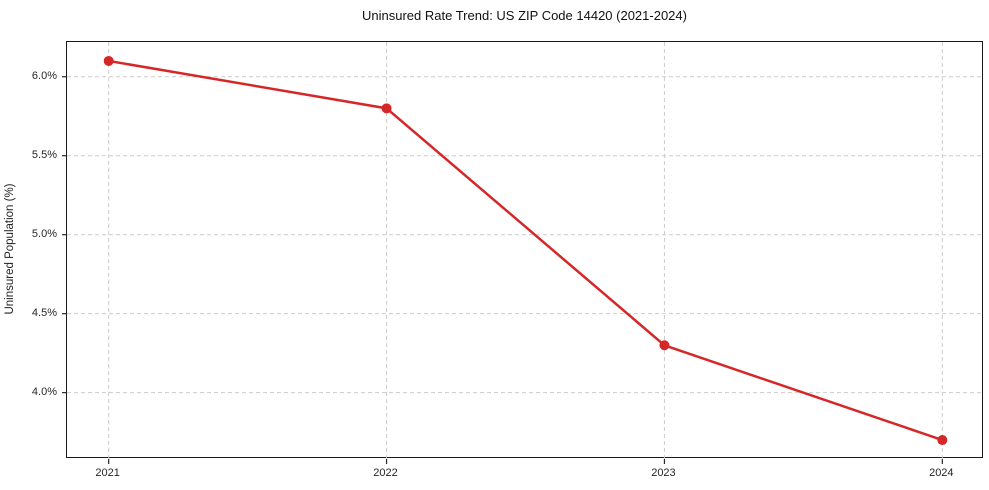 The image size is (989, 490). Describe the element at coordinates (941, 473) in the screenshot. I see `x-tick-label: 2024` at that location.